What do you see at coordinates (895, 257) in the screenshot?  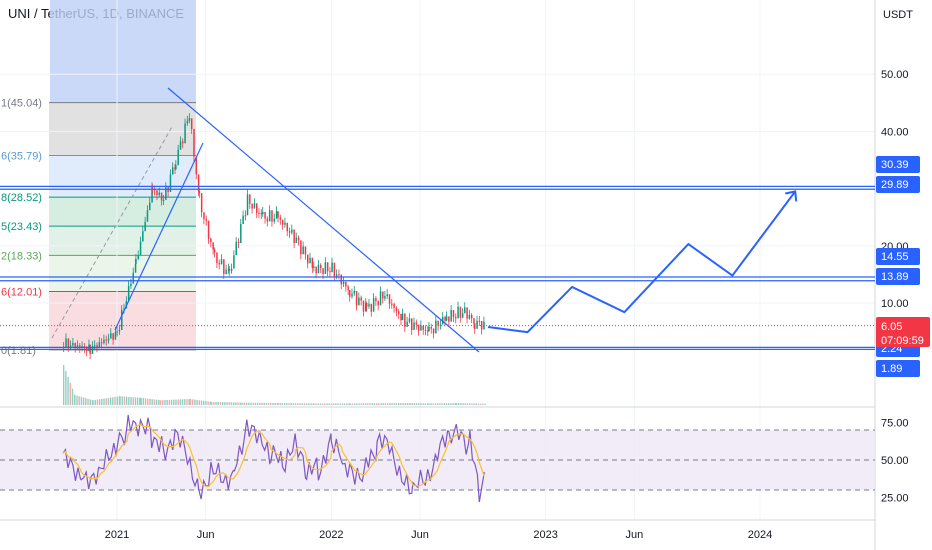 I see `price-tag-label: 14.55` at bounding box center [895, 257].